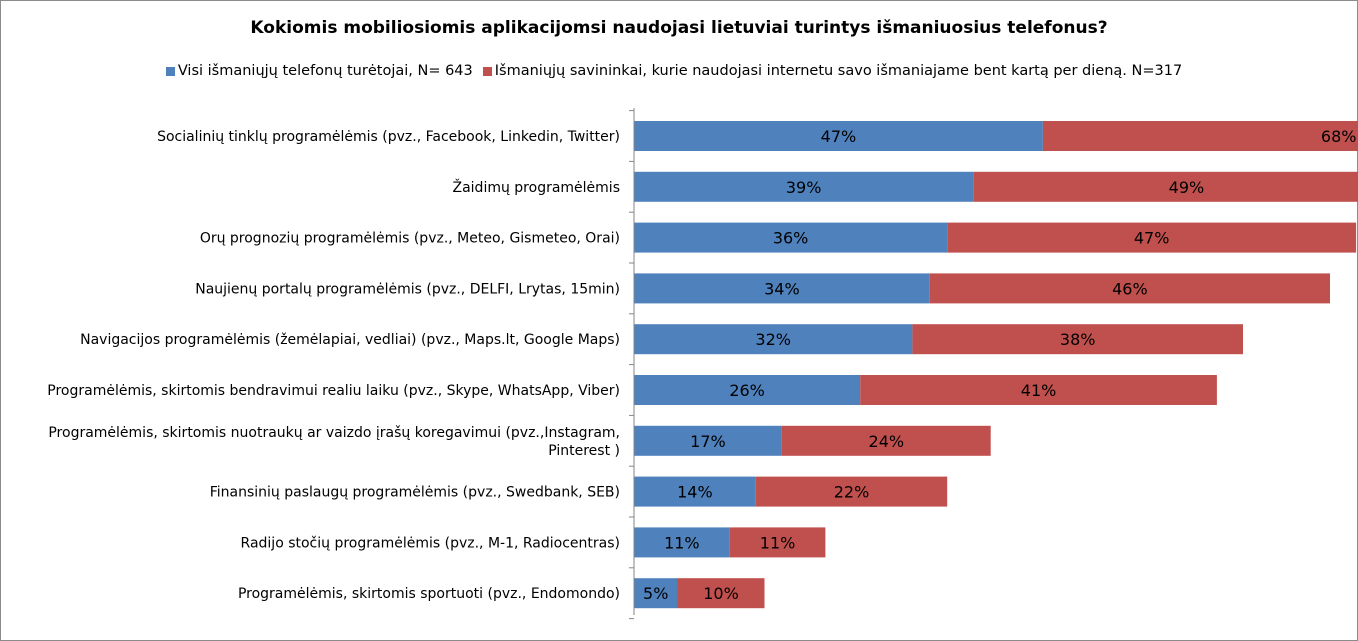 The image size is (1358, 641). I want to click on category-label-line: Žaidimų programėlėmis, so click(537, 187).